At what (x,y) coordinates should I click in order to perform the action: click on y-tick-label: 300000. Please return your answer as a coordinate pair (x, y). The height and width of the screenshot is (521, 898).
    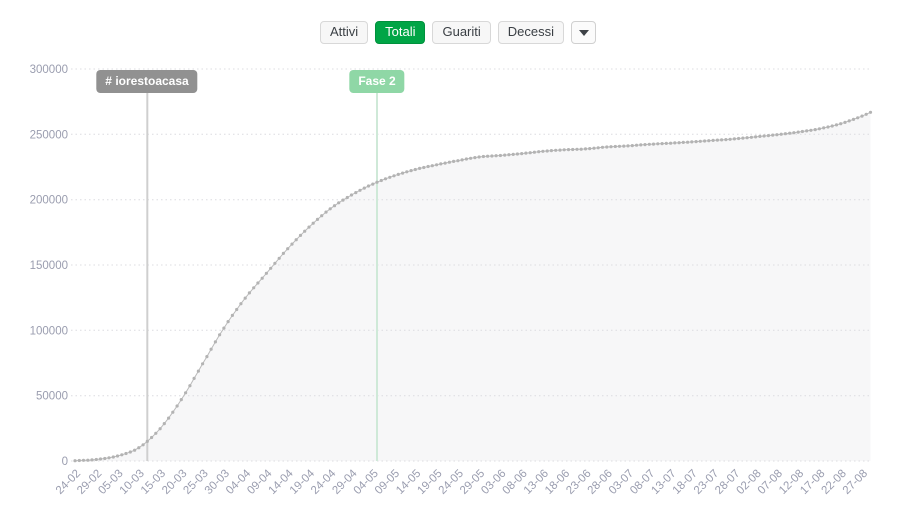
    Looking at the image, I should click on (49, 70).